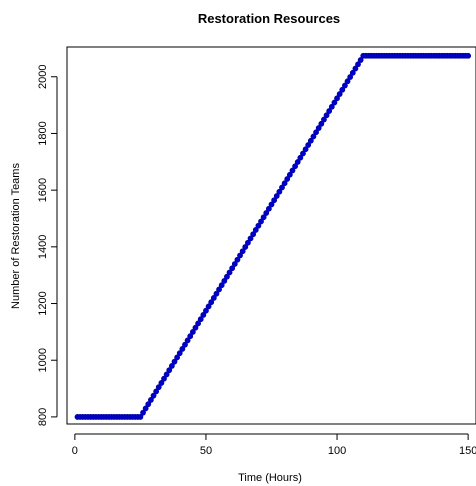  I want to click on y-axis: 800 1000 1200 1400 1600 1800 2000, so click(47, 245).